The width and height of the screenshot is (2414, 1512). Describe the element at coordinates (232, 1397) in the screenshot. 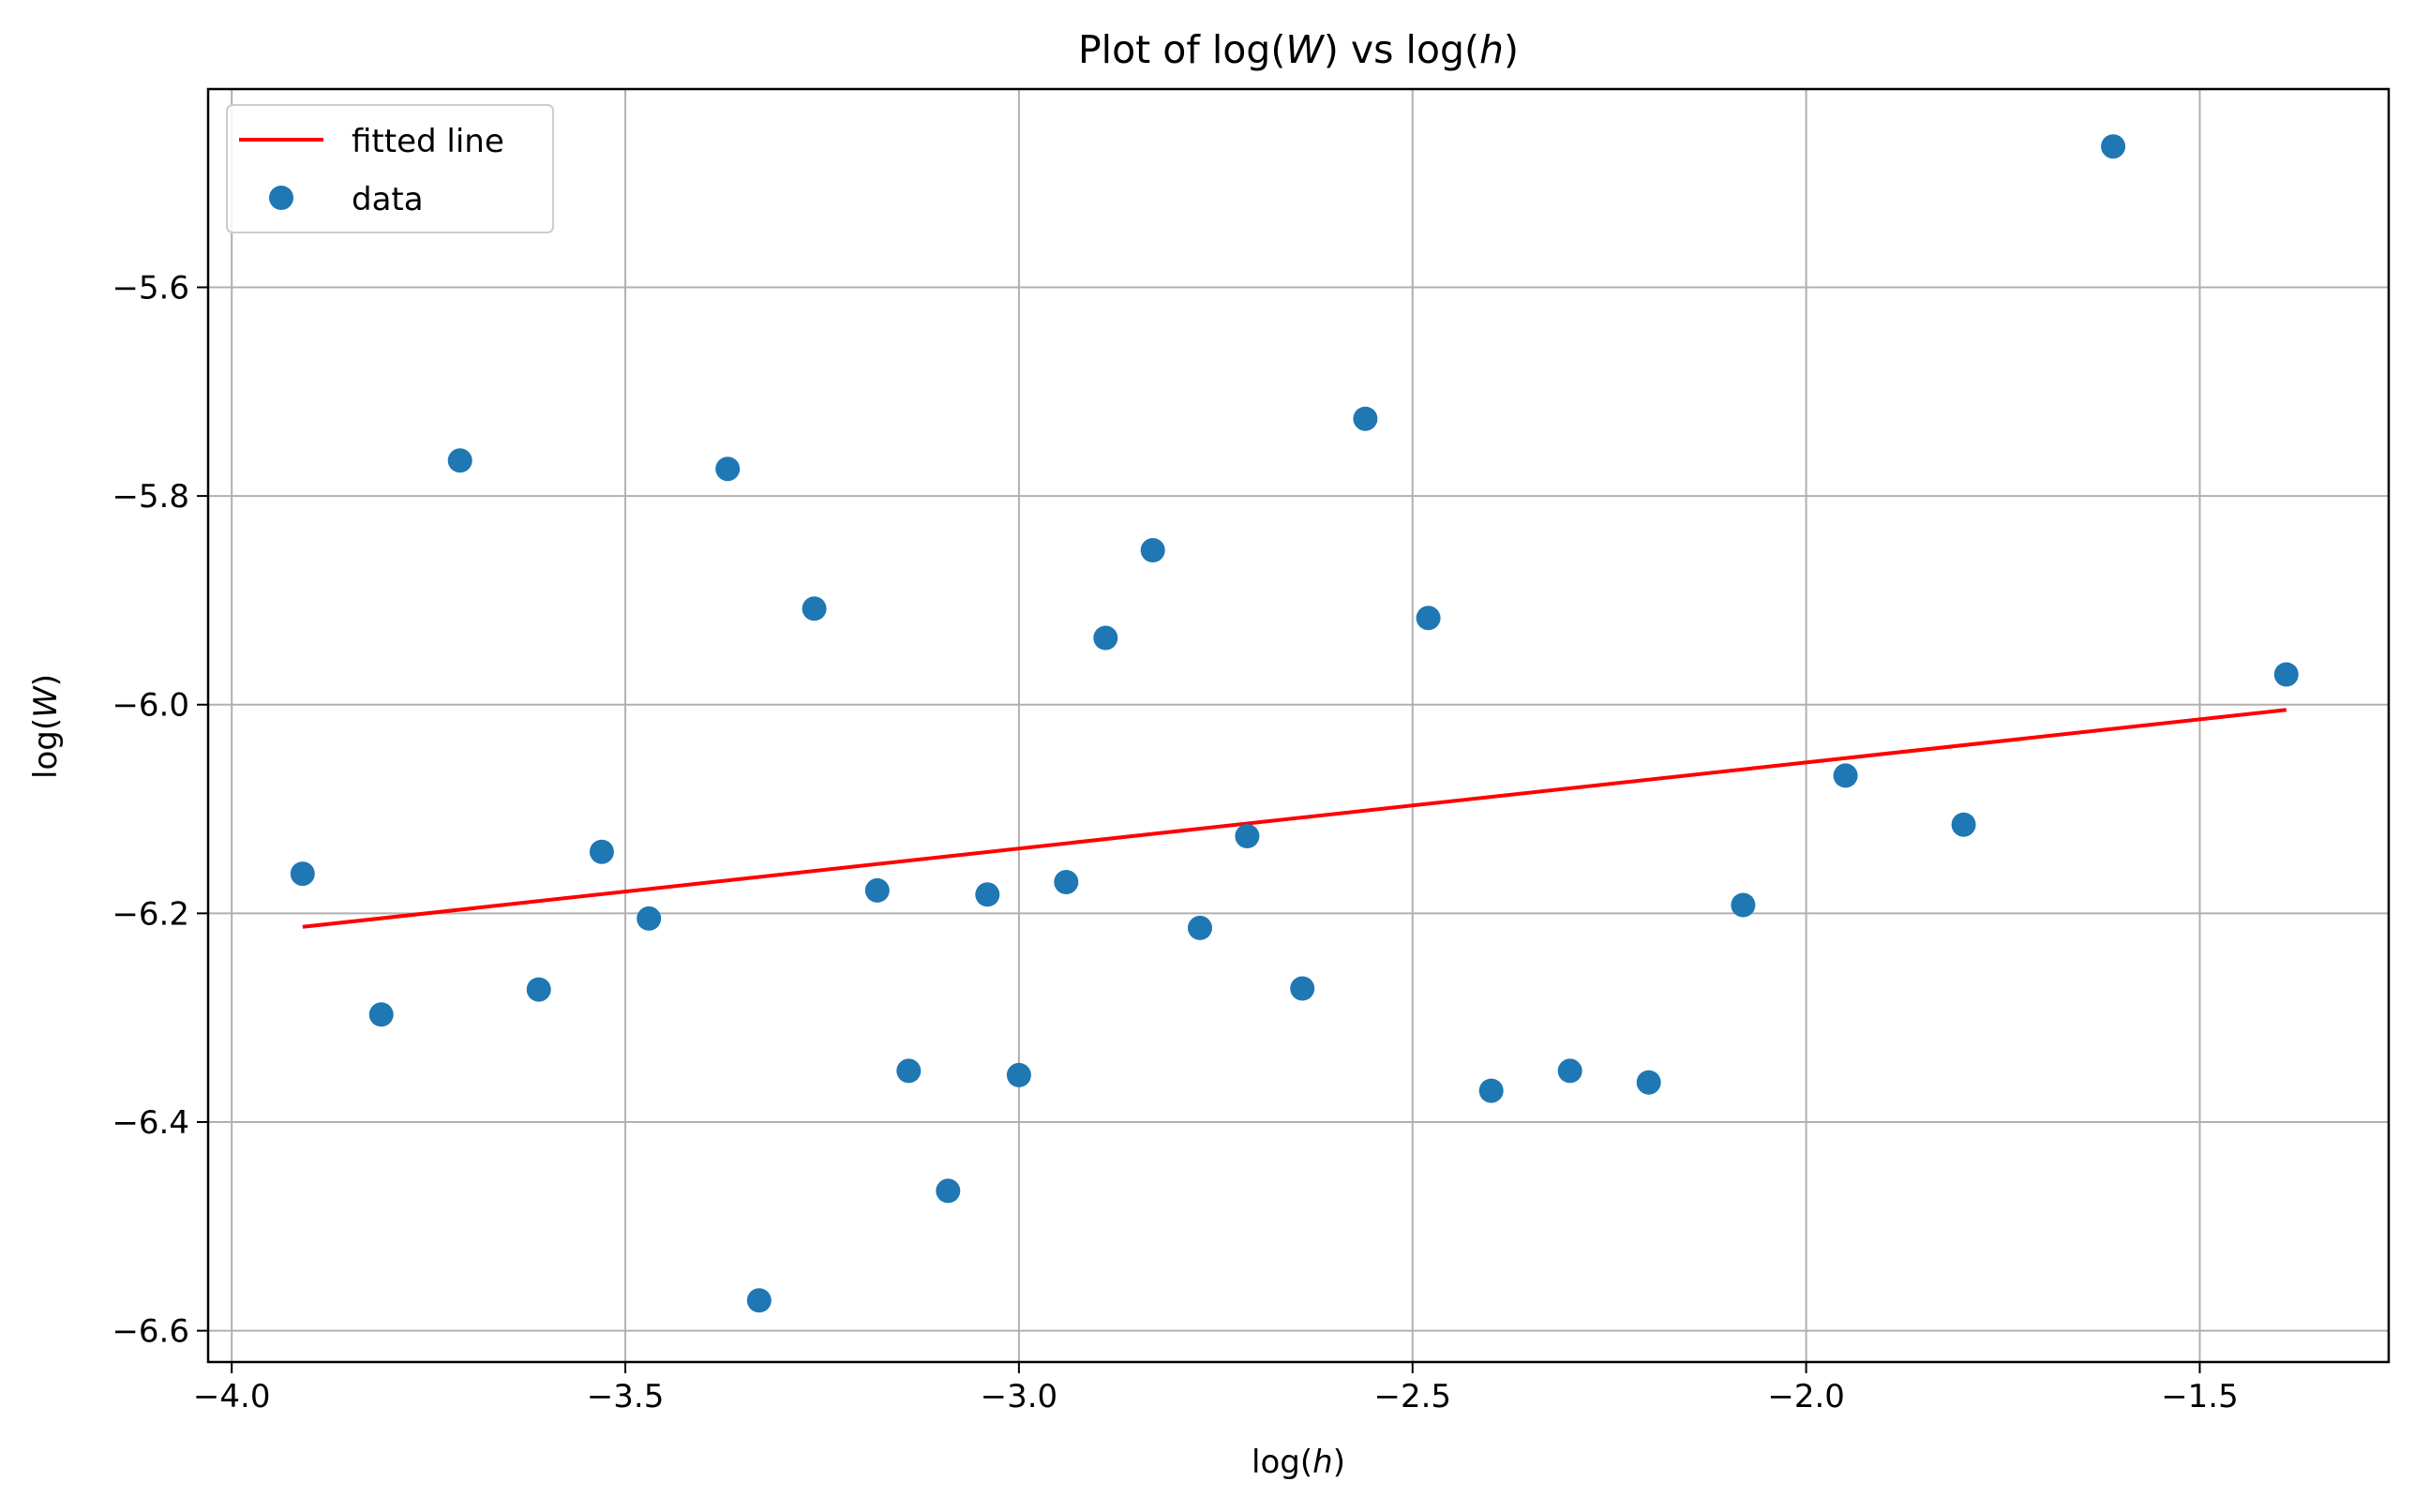

I see `x-tick-label: −4.0` at that location.